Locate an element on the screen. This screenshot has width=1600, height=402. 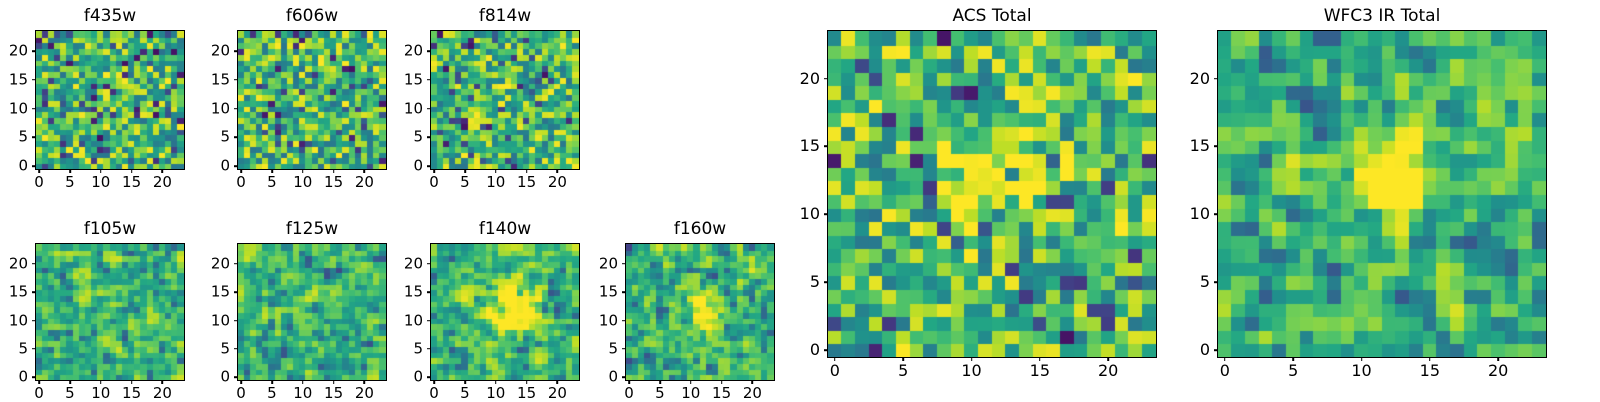
panel-title: f435w is located at coordinates (110, 16).